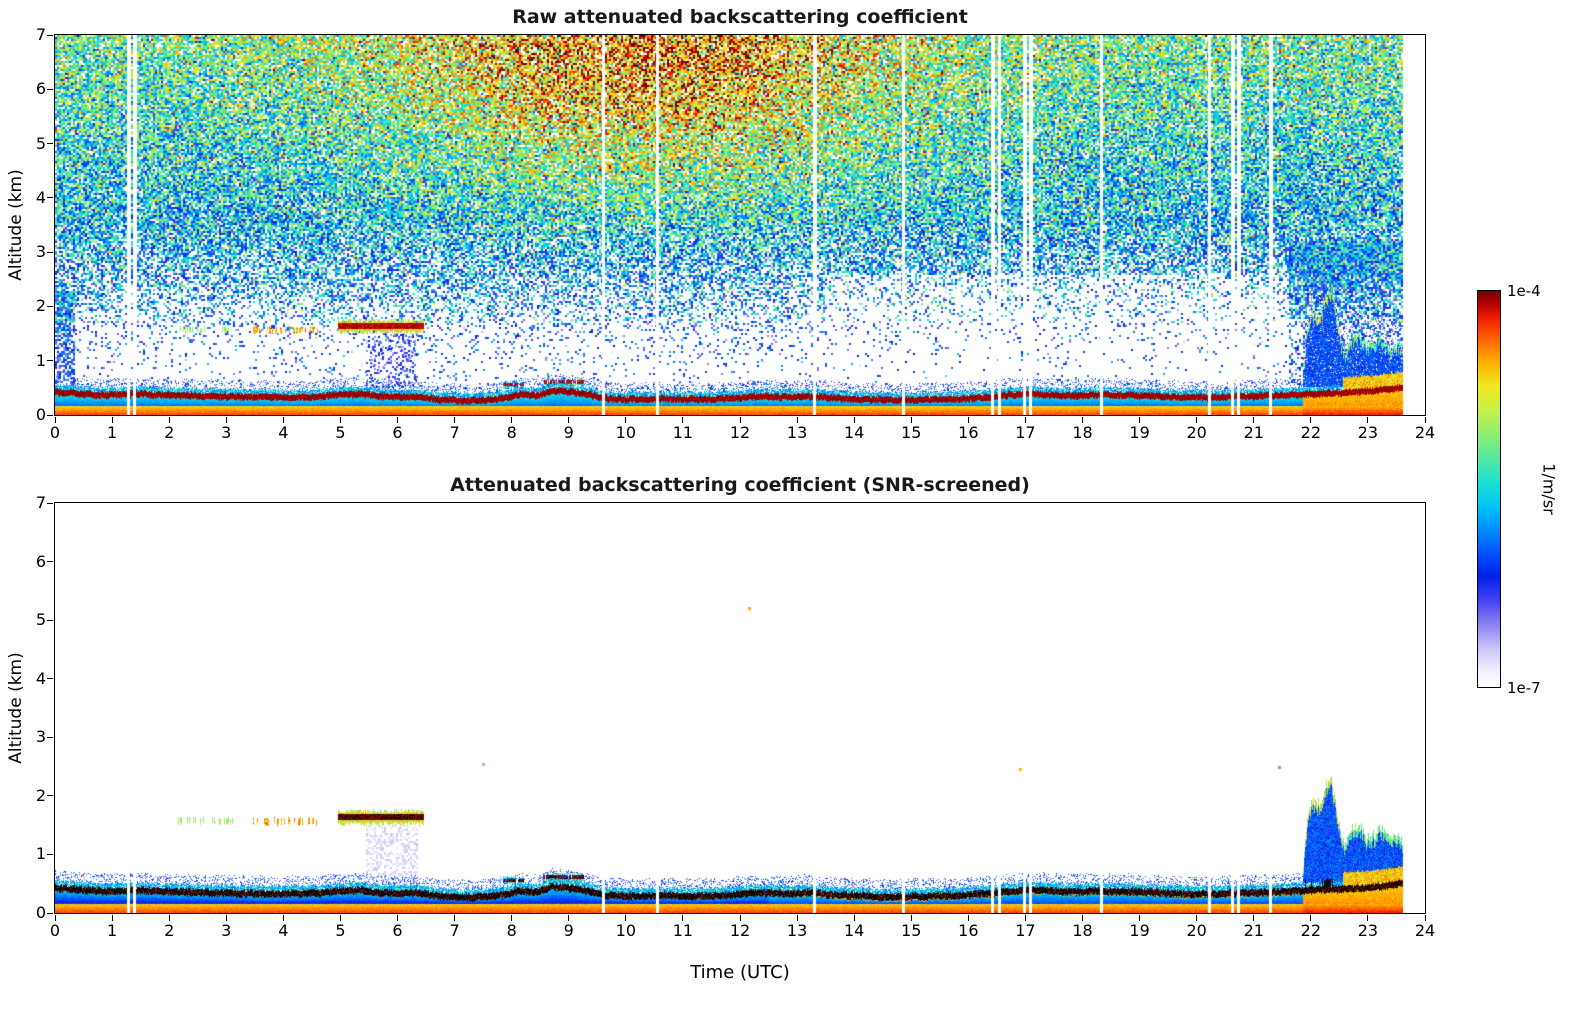 This screenshot has width=1595, height=1020. I want to click on x-tick-label: 11, so click(683, 930).